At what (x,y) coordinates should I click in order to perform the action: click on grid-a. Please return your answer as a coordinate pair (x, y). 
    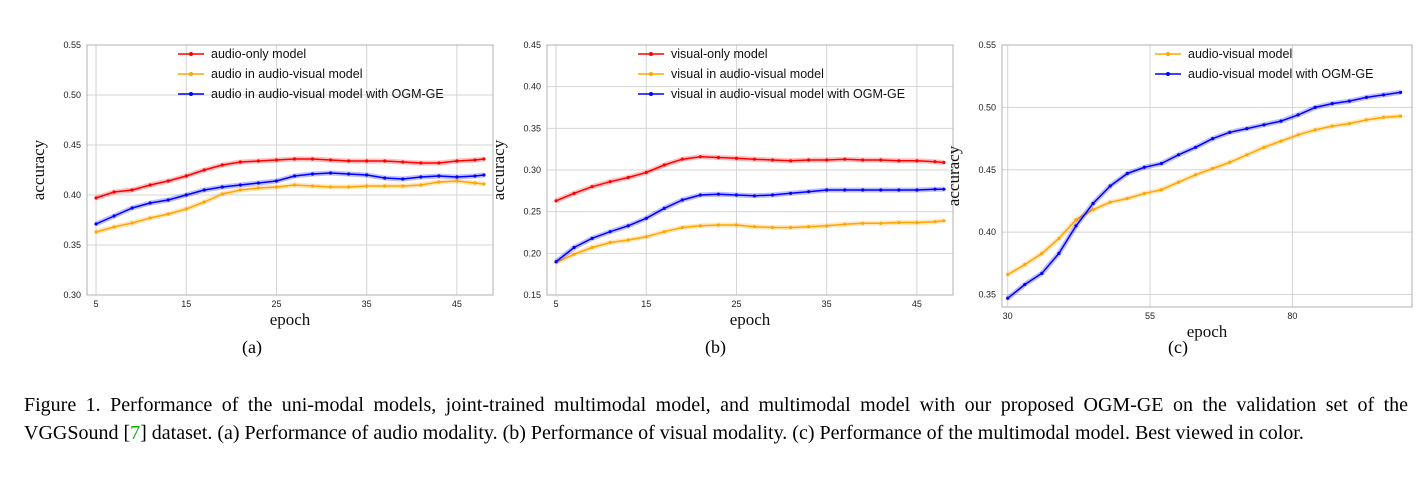
    Looking at the image, I should click on (290, 170).